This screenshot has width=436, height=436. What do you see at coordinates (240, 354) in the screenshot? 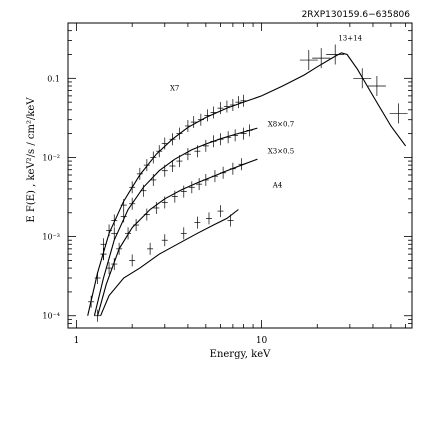
I see `x-axis-label: Energy, keV` at bounding box center [240, 354].